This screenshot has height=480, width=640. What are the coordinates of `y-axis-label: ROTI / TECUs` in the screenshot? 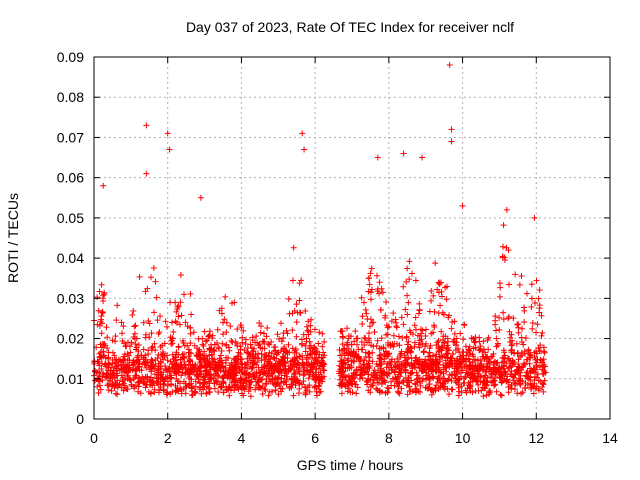 It's located at (13, 238).